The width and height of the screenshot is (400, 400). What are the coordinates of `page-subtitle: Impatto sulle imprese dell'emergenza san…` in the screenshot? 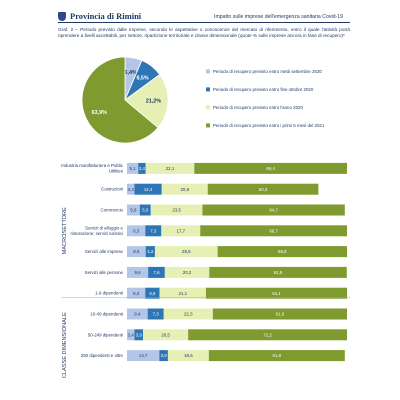 It's located at (279, 17).